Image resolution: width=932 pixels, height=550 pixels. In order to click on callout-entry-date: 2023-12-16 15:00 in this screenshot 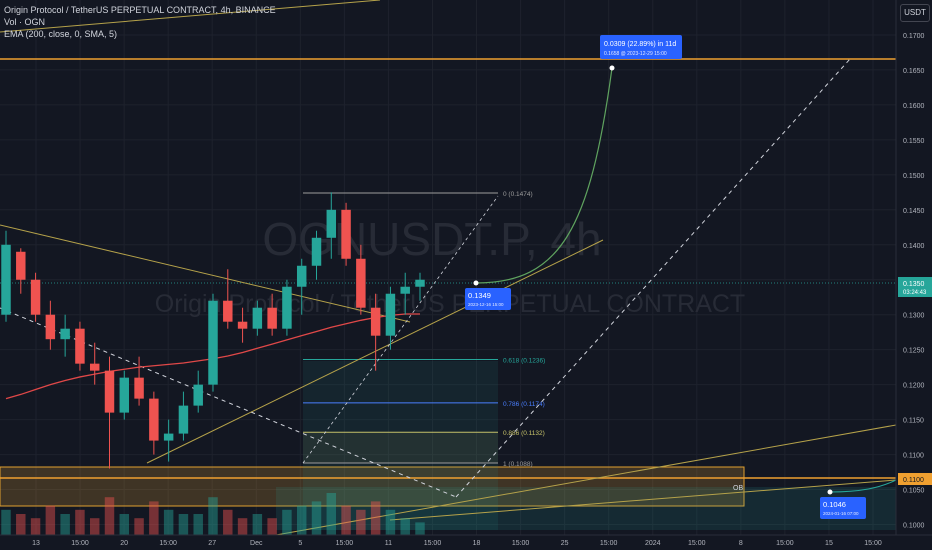, I will do `click(486, 304)`.